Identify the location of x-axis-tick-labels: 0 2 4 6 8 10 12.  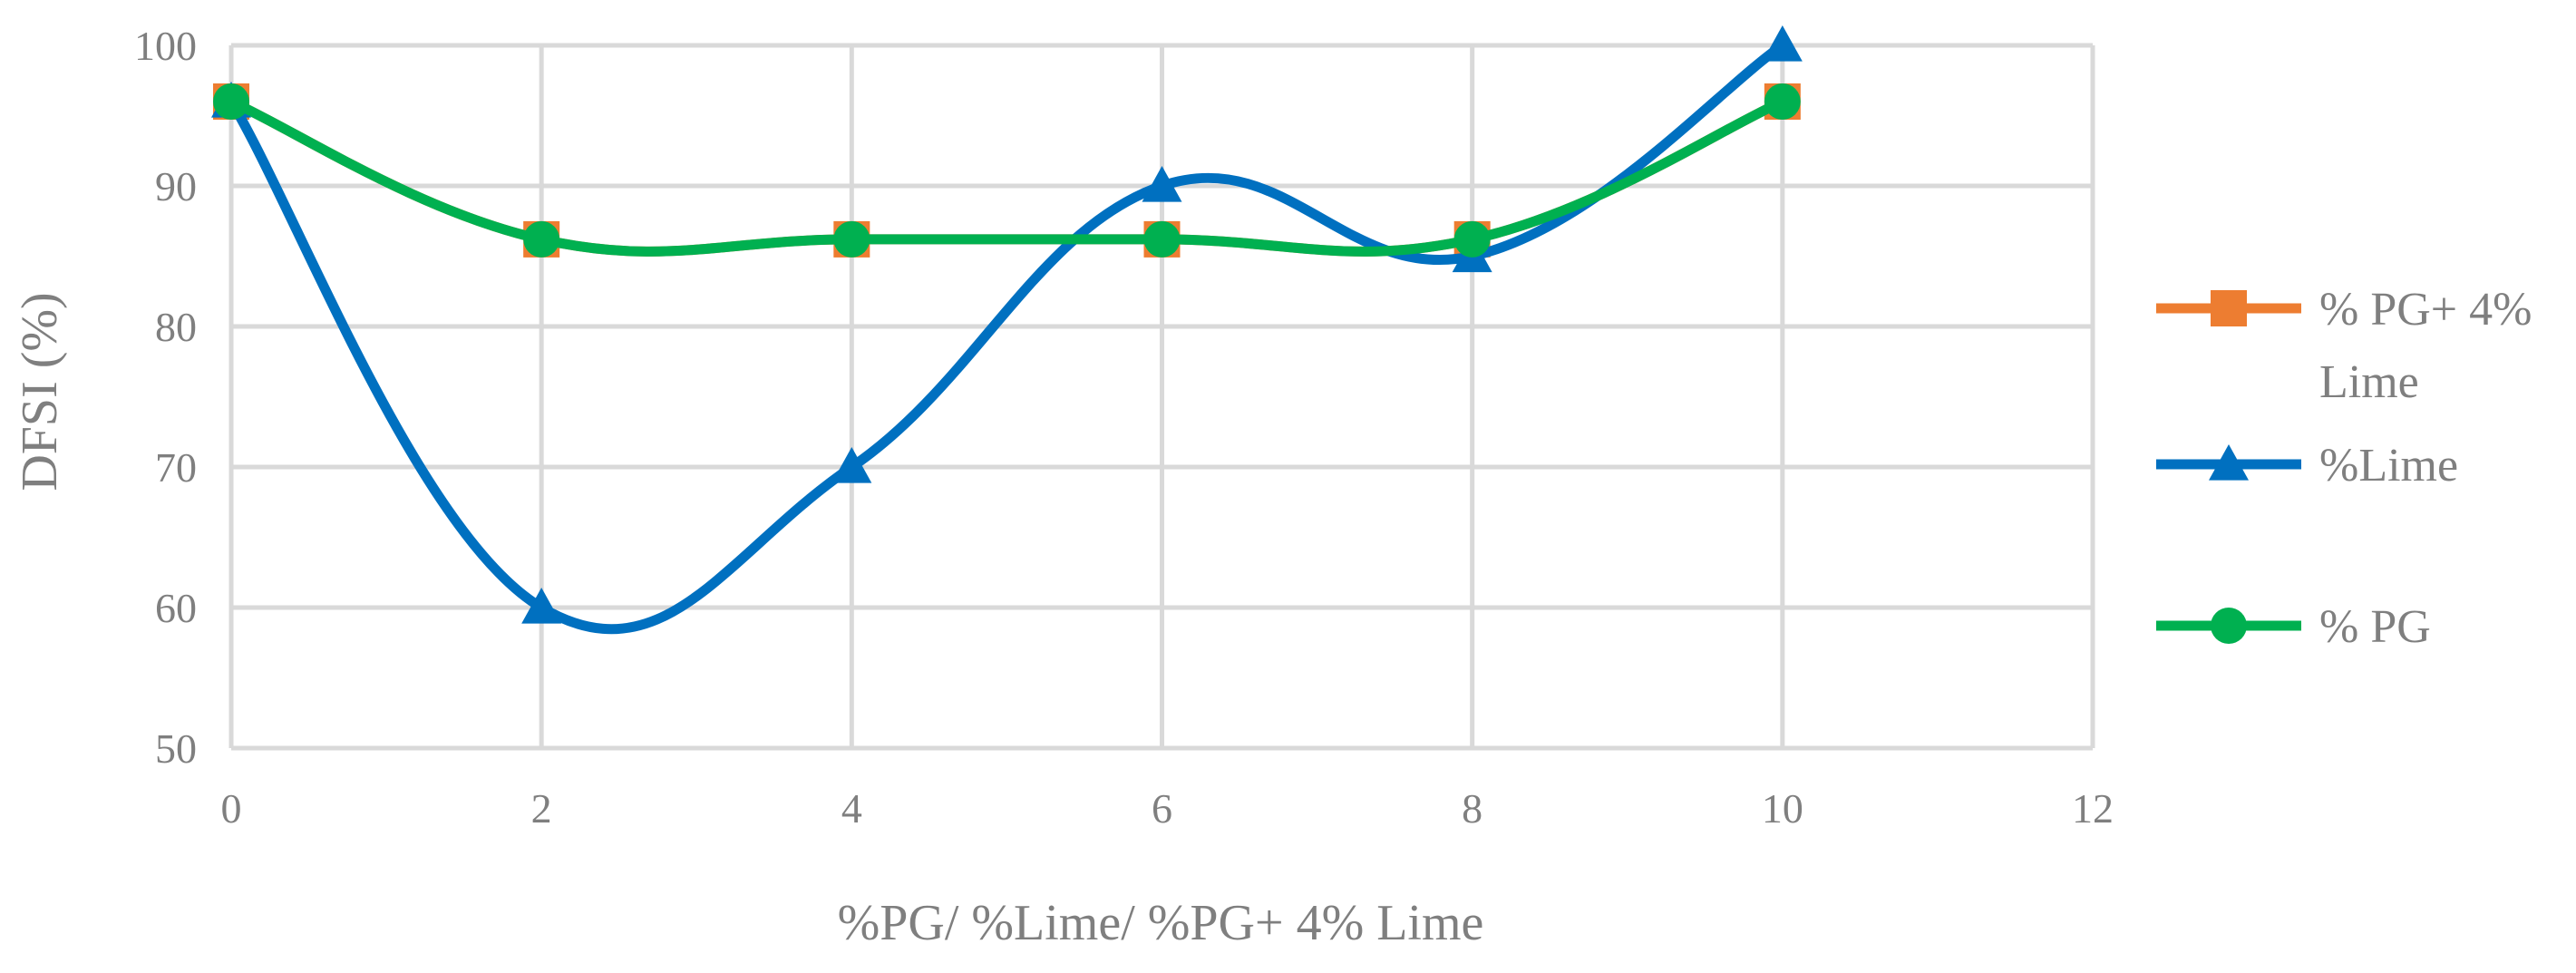
(1167, 808).